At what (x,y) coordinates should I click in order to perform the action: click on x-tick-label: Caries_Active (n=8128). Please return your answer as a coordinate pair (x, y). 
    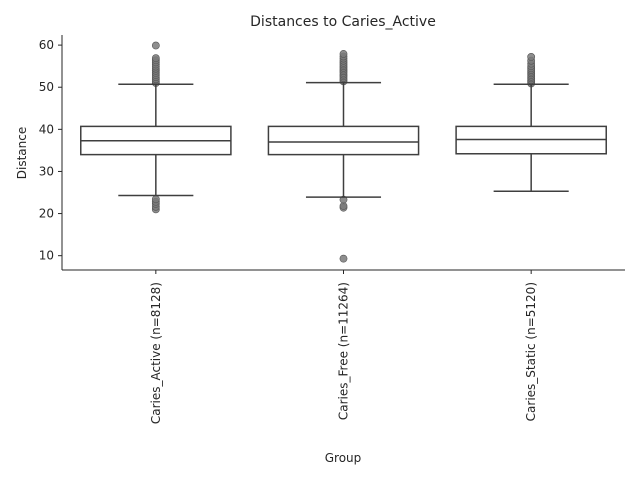
    Looking at the image, I should click on (156, 353).